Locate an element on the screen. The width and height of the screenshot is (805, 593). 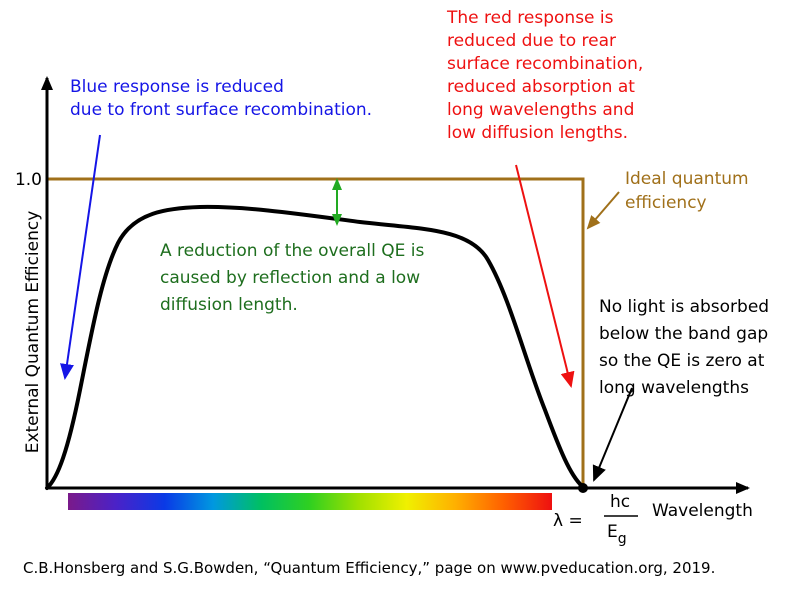
blue-annotation-arrow is located at coordinates (80, 257).